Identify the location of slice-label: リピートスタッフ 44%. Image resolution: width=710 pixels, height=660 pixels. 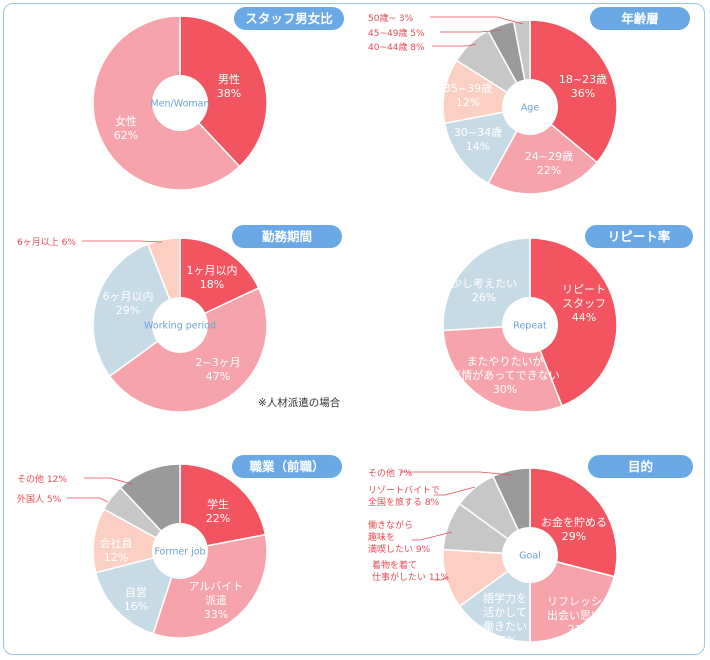
(584, 303).